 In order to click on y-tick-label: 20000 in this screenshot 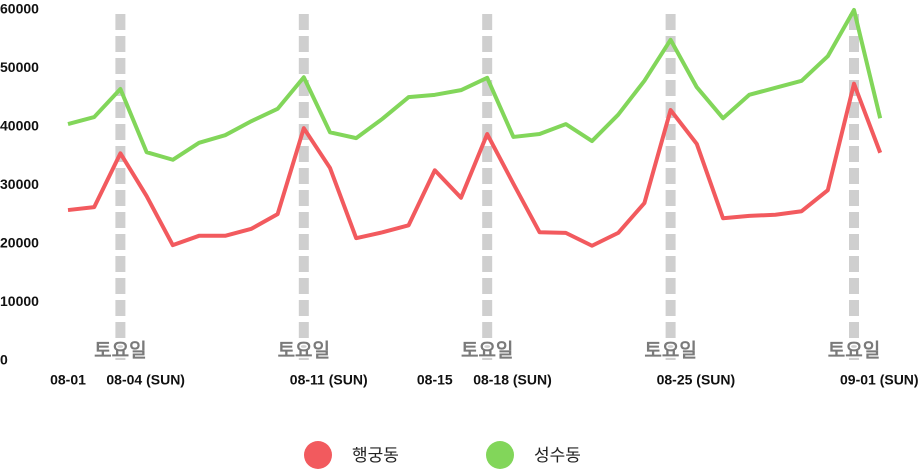, I will do `click(19, 243)`.